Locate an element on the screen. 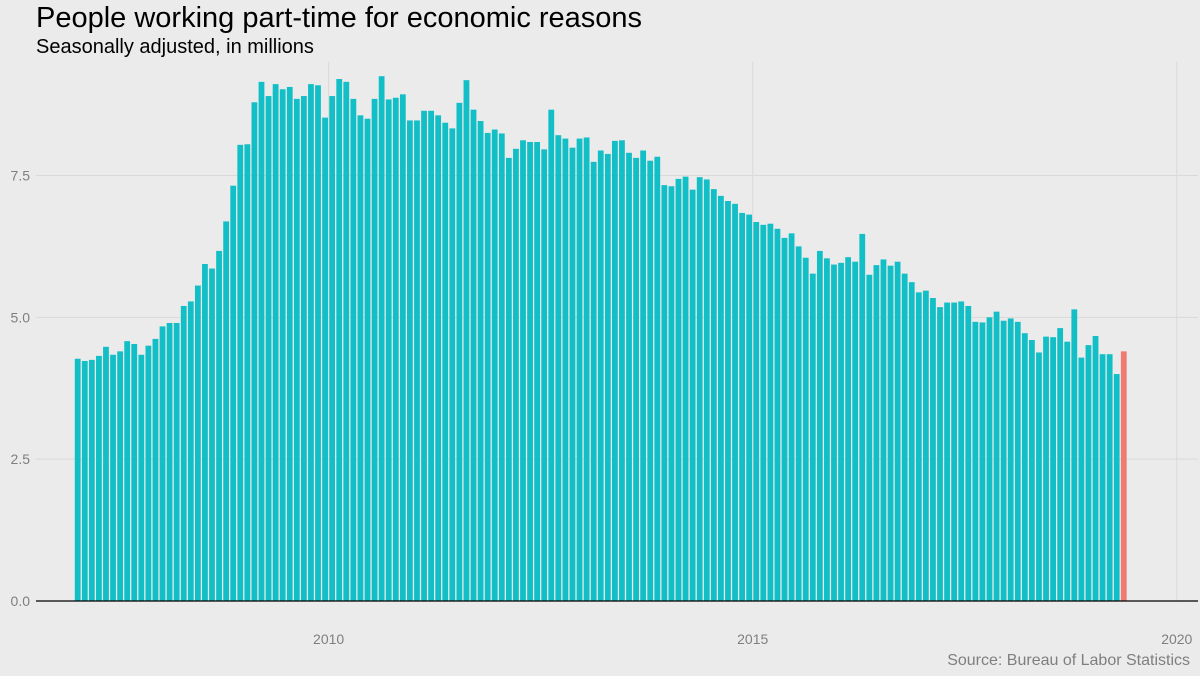 This screenshot has width=1200, height=676. x-tick-label: 2020 is located at coordinates (1176, 639).